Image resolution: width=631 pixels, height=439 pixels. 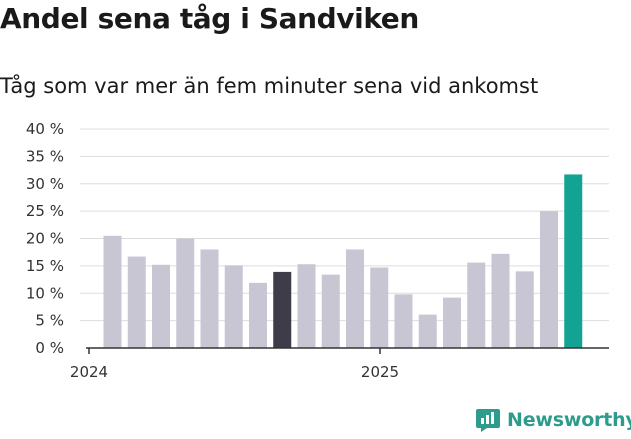 I want to click on y-tick-label: 20 %, so click(x=45, y=239).